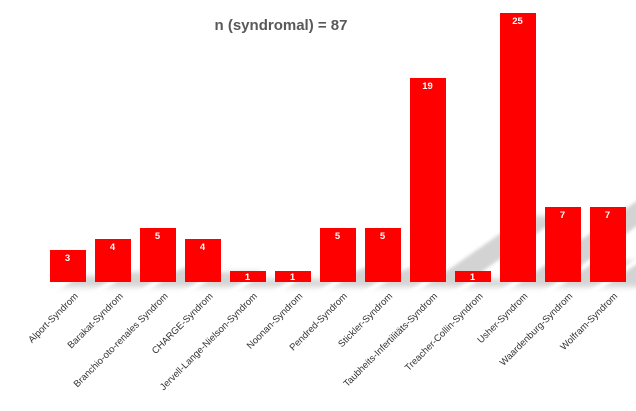 This screenshot has height=411, width=636. I want to click on bar: 19, so click(427, 180).